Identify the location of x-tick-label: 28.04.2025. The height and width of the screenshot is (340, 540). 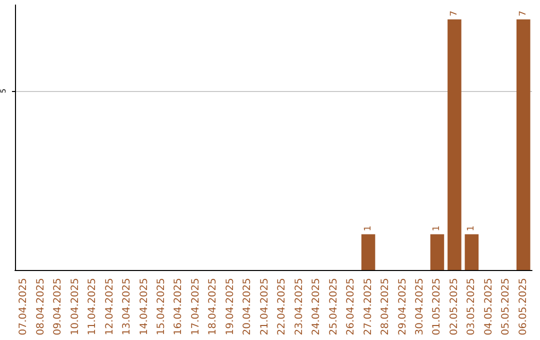
(386, 307).